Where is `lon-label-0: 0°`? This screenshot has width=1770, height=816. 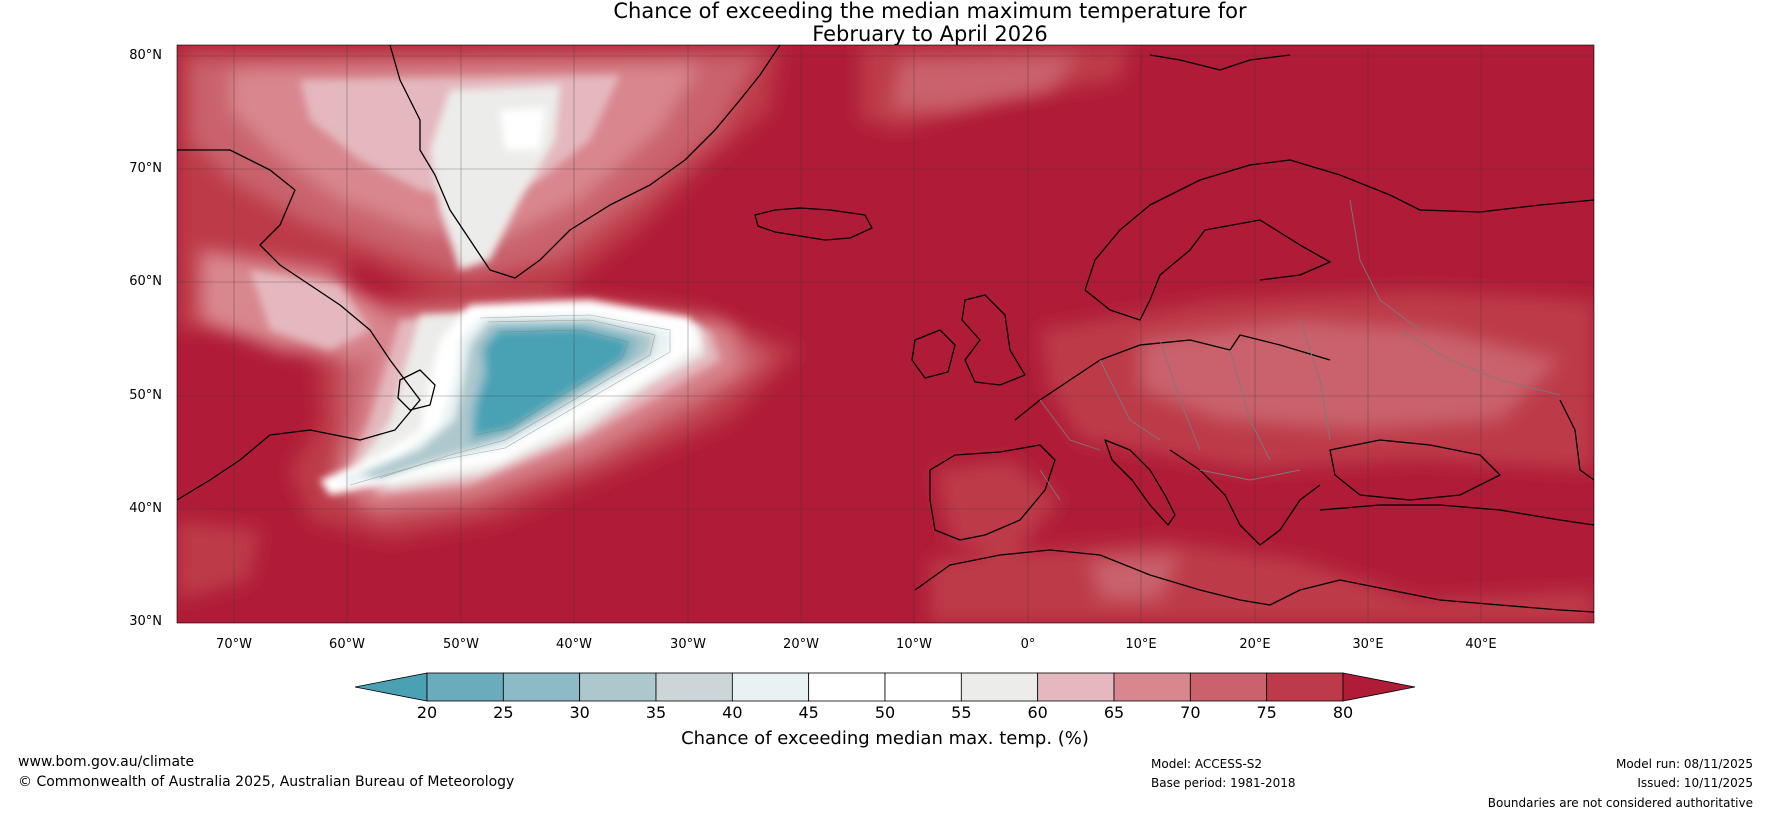 lon-label-0: 0° is located at coordinates (1028, 644).